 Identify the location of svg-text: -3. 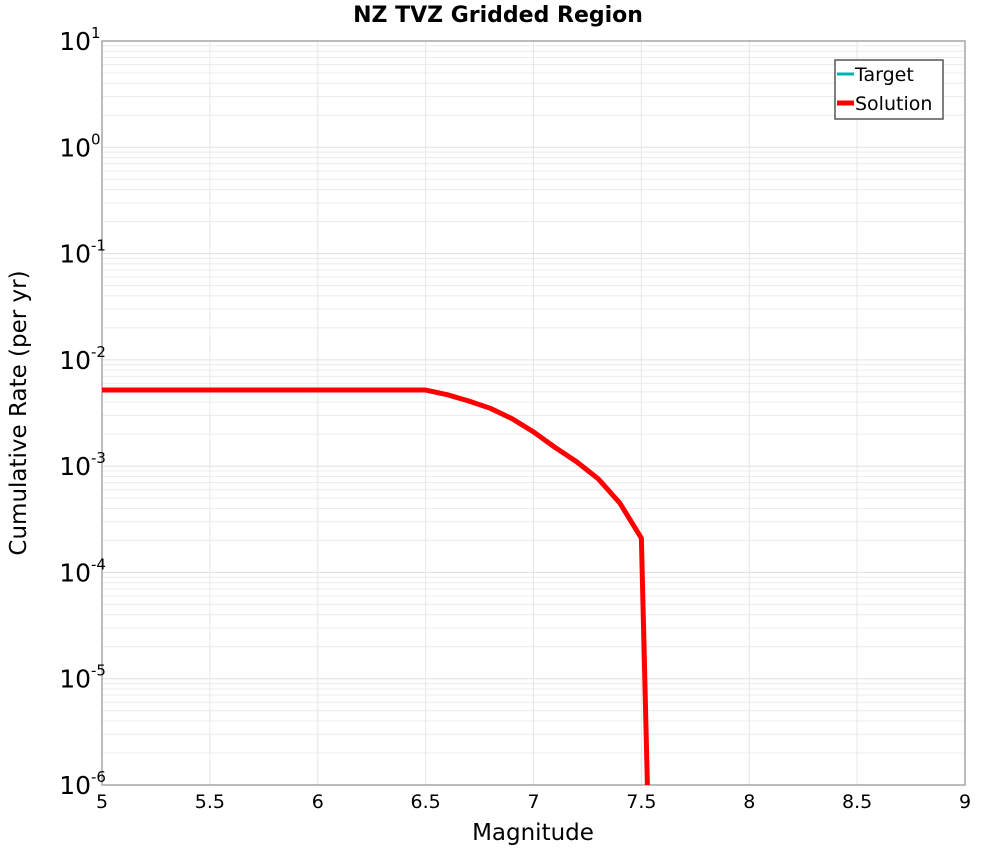
(98, 458).